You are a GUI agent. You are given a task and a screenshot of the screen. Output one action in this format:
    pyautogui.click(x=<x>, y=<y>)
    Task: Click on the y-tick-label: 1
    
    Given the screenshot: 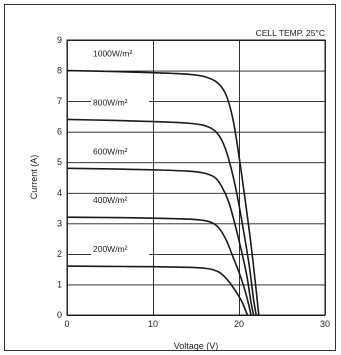 What is the action you would take?
    pyautogui.click(x=59, y=284)
    